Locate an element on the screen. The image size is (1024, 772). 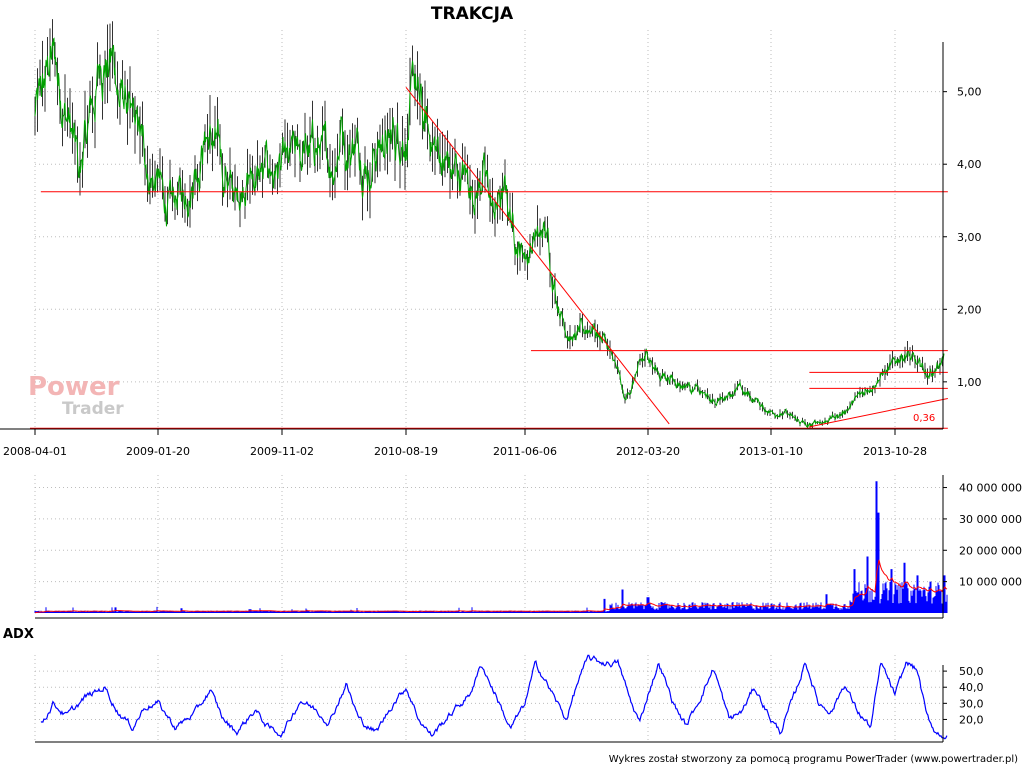
logo-trader-text: Trader is located at coordinates (93, 409).